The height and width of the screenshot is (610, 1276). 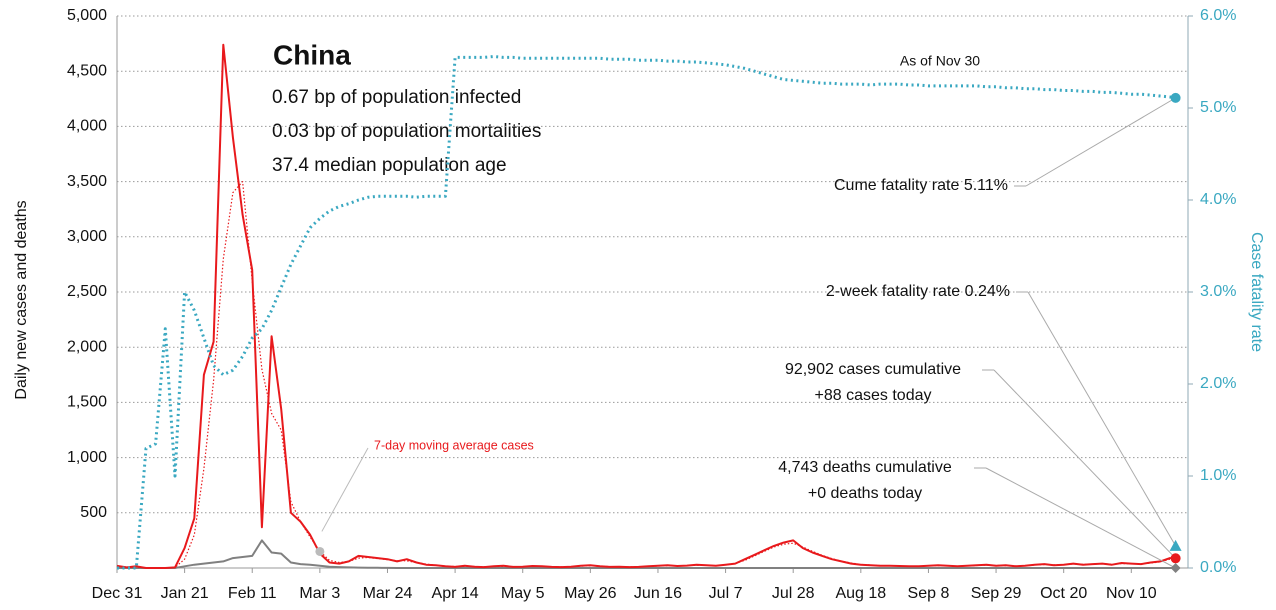 I want to click on chart-title: China, so click(x=312, y=54).